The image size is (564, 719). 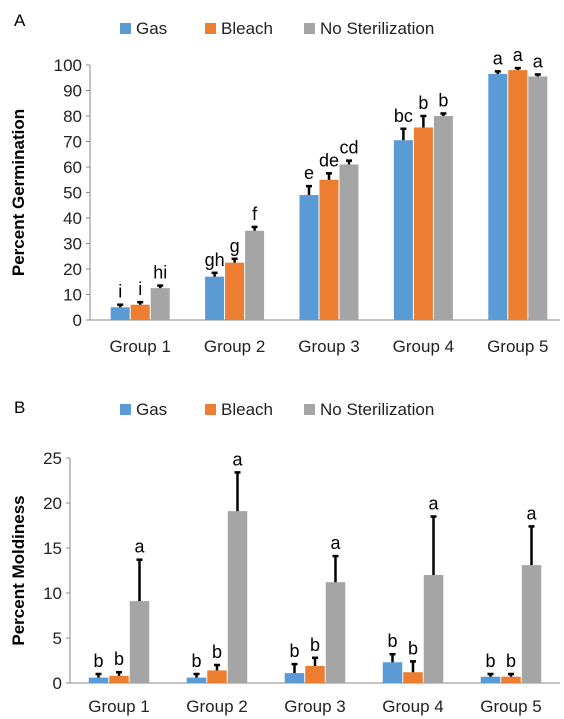 I want to click on significance-letter: g, so click(x=235, y=246).